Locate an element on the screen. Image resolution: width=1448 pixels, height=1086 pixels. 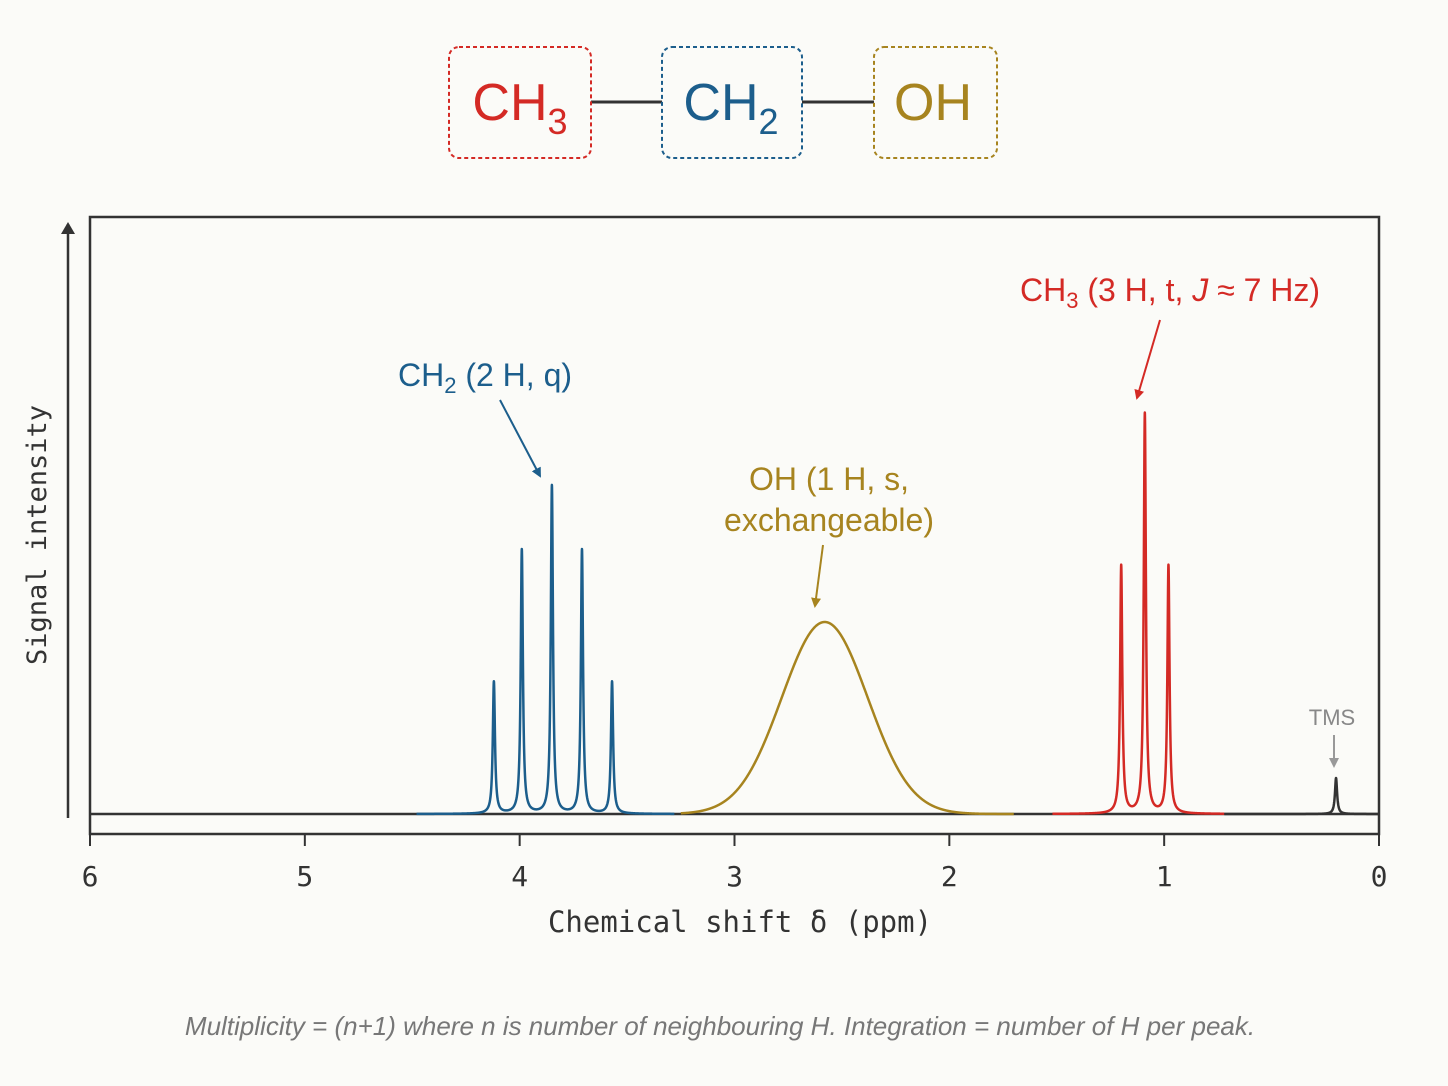
annotation-oh-line1: OH (1 H, s, is located at coordinates (829, 479).